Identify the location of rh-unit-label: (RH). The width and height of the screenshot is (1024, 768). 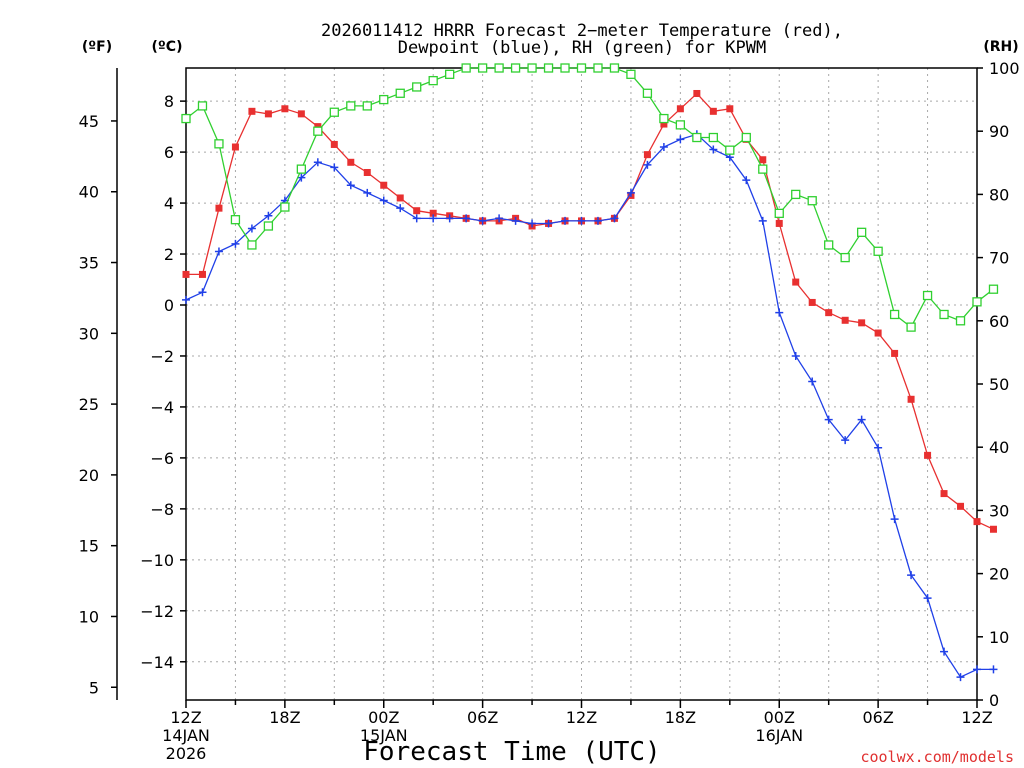
(1000, 47).